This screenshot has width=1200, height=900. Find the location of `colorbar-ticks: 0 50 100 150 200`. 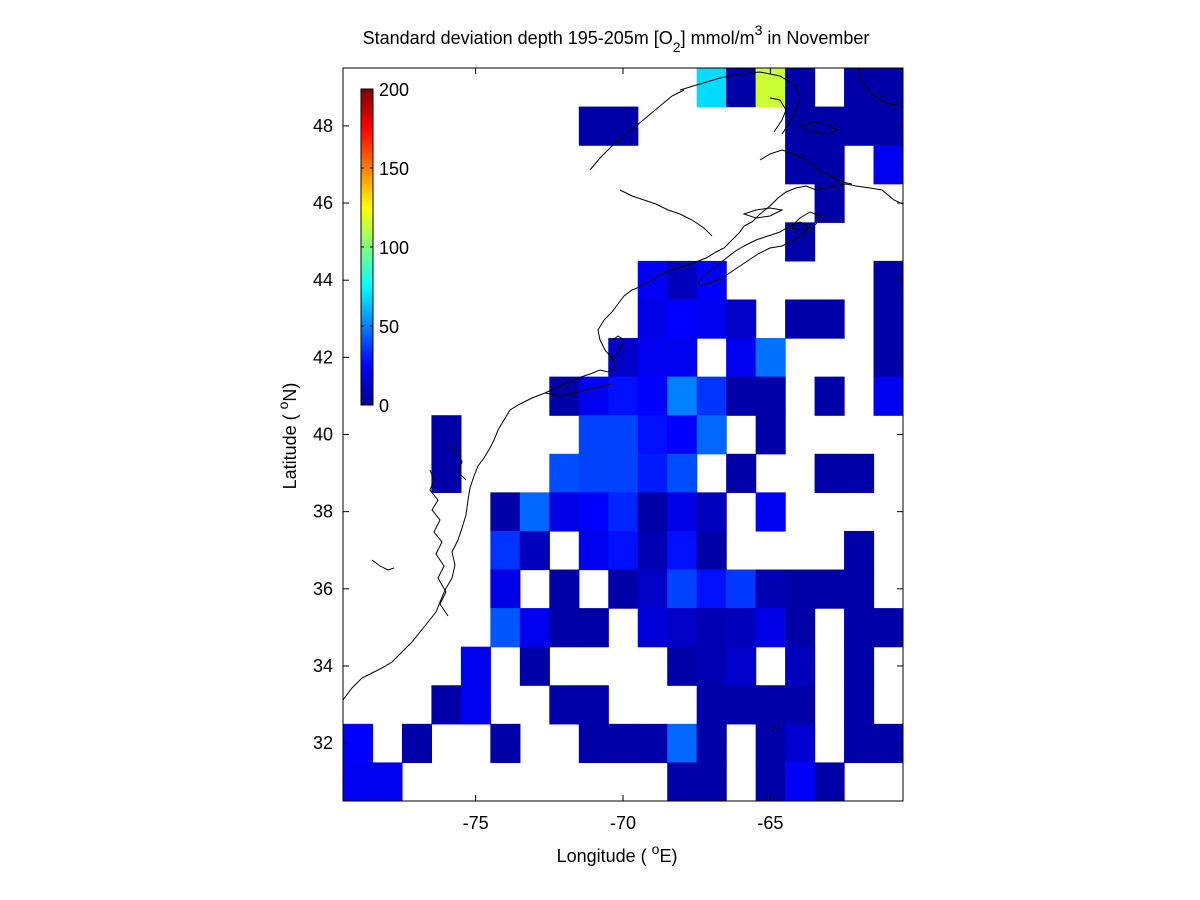

colorbar-ticks: 0 50 100 150 200 is located at coordinates (385, 248).